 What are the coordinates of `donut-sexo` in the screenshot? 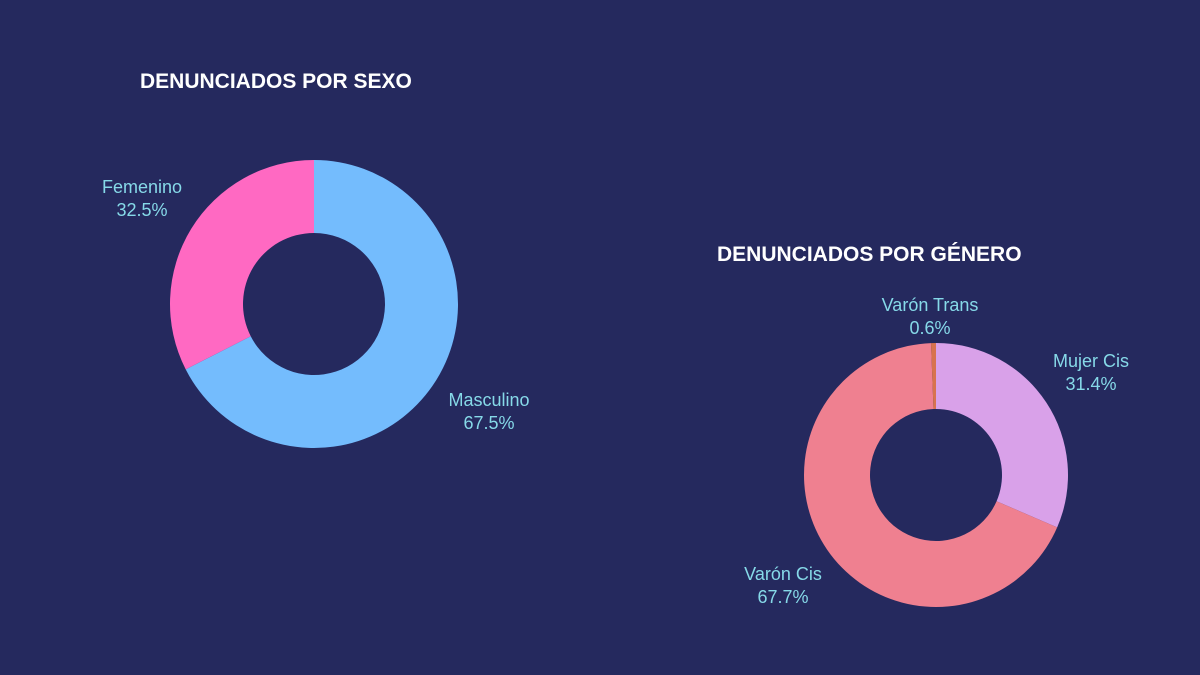 It's located at (314, 304).